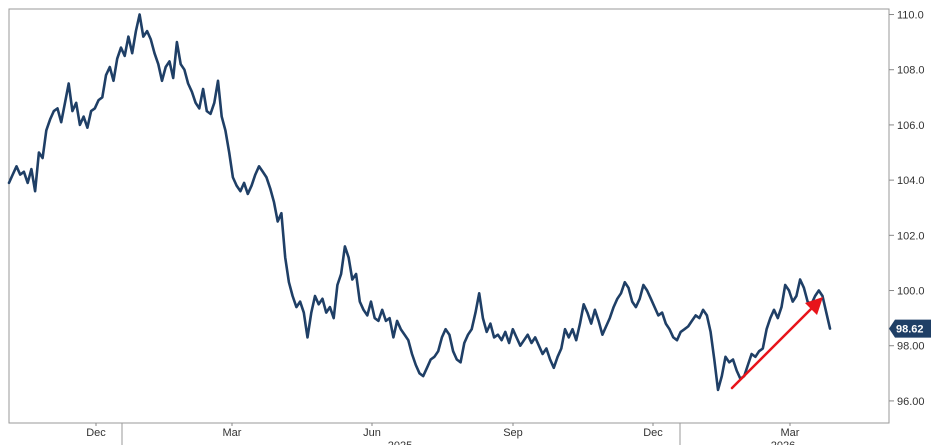 This screenshot has width=931, height=445. I want to click on last-value-badge: 98.62, so click(910, 328).